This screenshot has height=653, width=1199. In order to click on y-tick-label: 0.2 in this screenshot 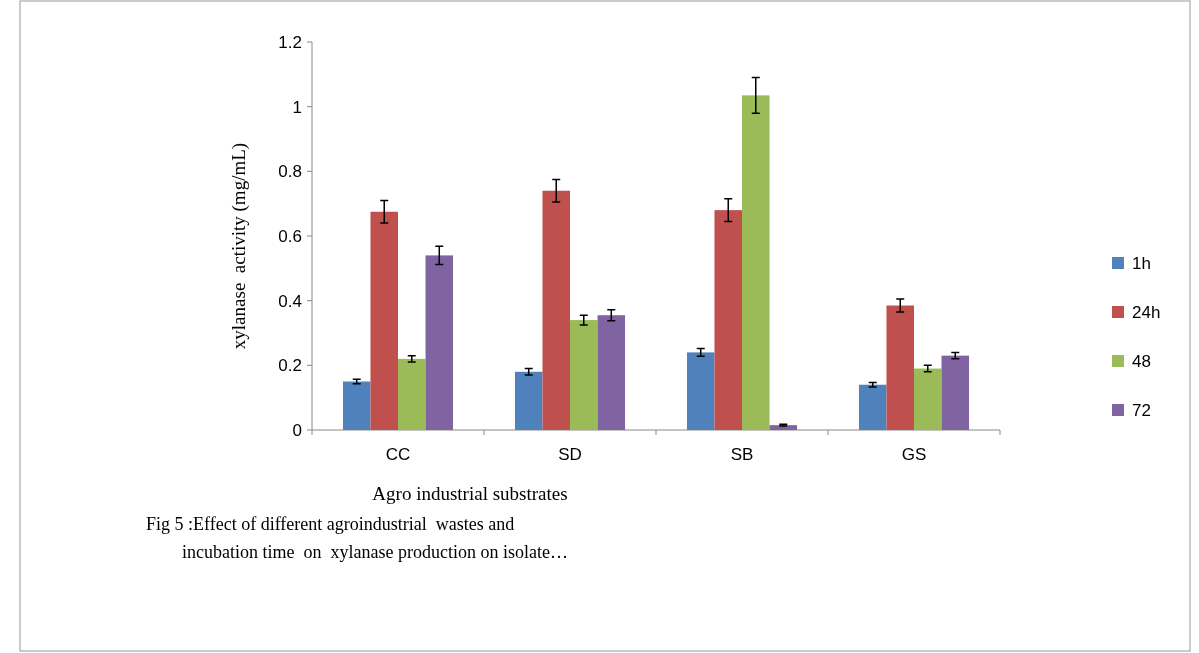, I will do `click(290, 366)`.